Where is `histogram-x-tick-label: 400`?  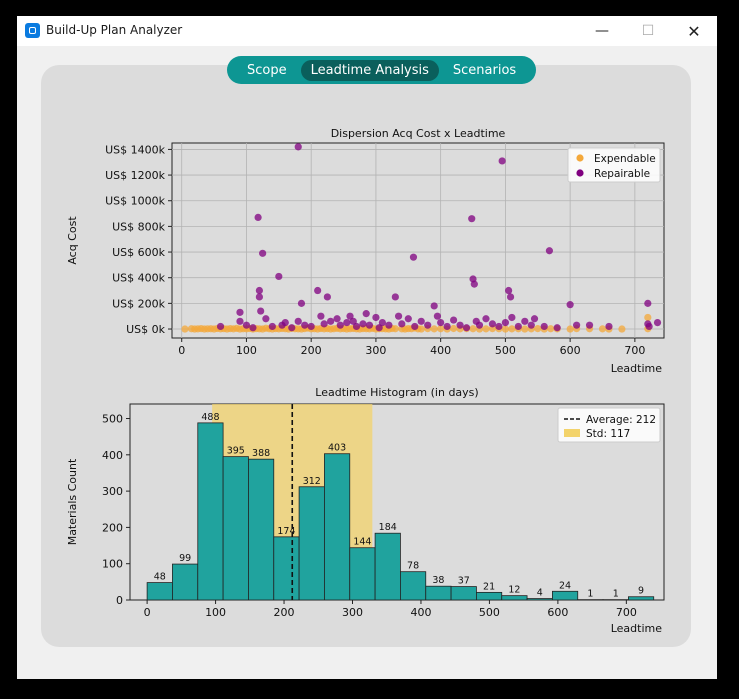 histogram-x-tick-label: 400 is located at coordinates (420, 612).